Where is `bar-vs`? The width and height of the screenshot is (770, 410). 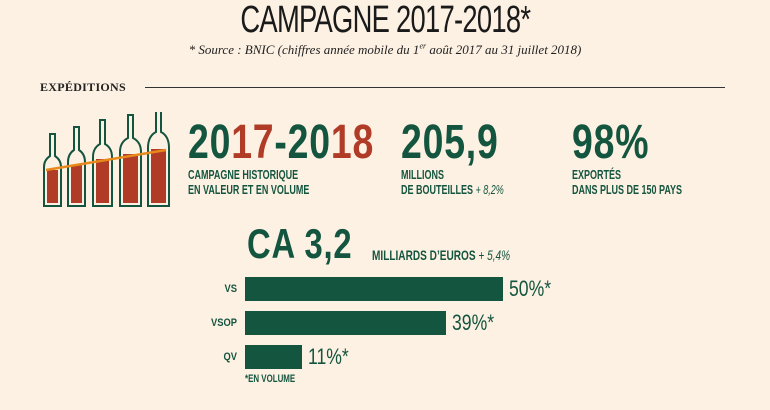
bar-vs is located at coordinates (374, 289).